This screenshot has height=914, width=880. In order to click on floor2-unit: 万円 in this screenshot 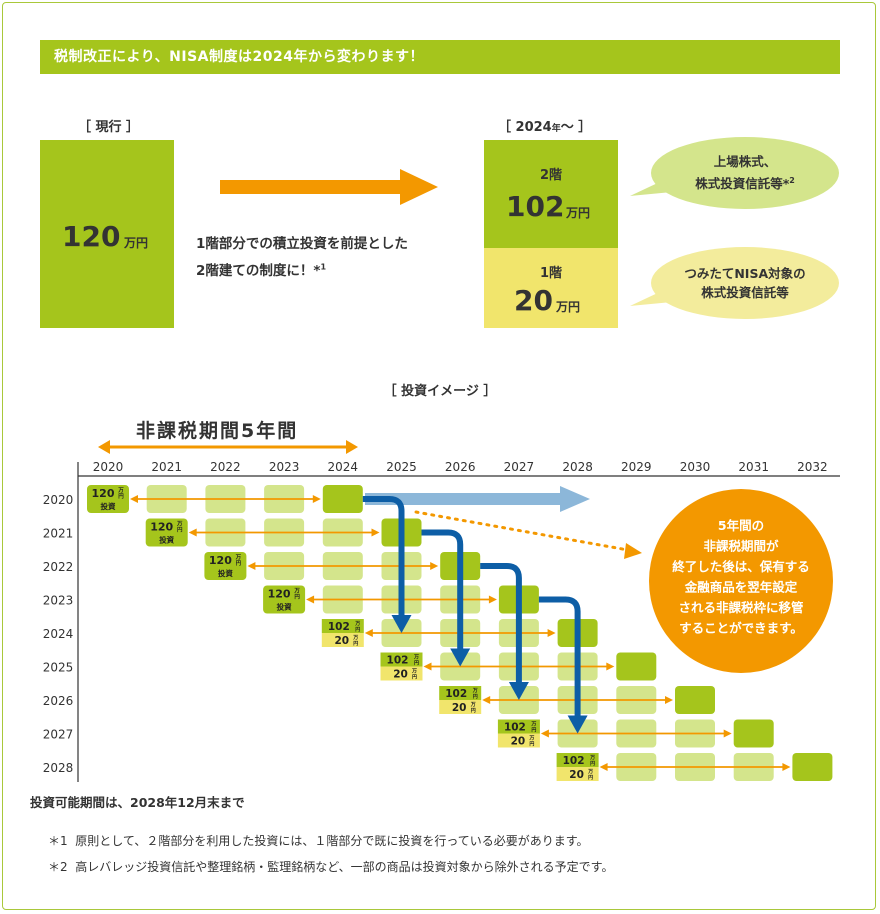, I will do `click(578, 213)`.